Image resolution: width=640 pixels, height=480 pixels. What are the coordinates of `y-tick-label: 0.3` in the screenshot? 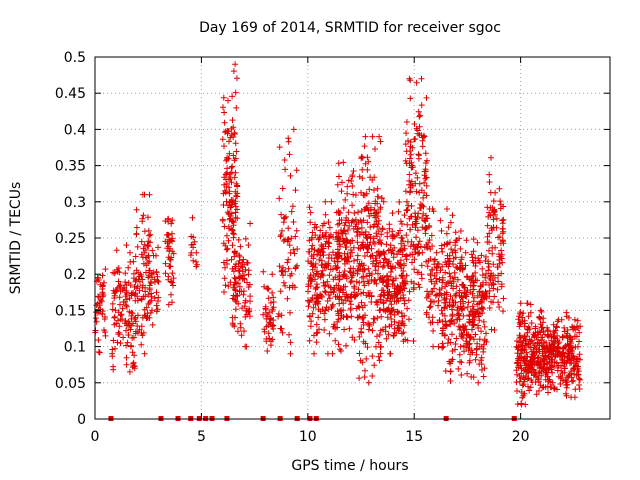 It's located at (75, 203).